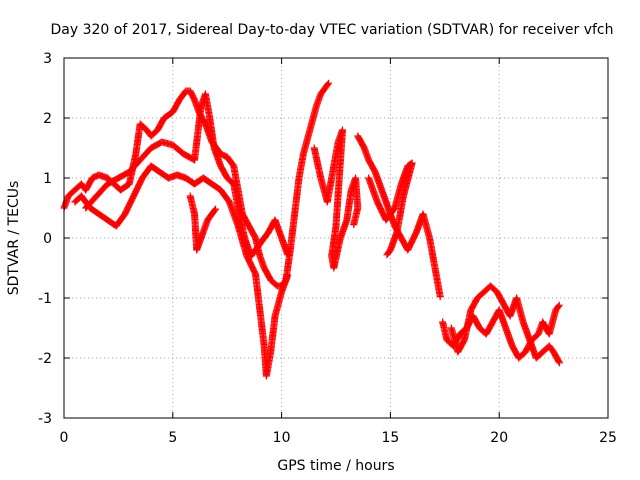 This screenshot has height=480, width=640. Describe the element at coordinates (45, 299) in the screenshot. I see `y-tick-label: -1` at that location.